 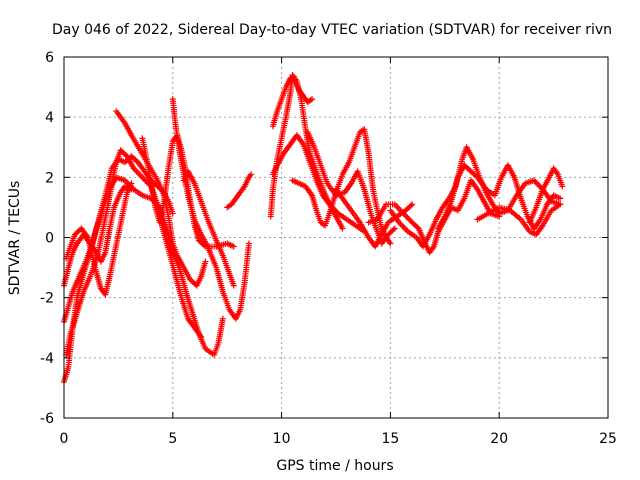 I want to click on x-tick-label: 15, so click(x=390, y=439).